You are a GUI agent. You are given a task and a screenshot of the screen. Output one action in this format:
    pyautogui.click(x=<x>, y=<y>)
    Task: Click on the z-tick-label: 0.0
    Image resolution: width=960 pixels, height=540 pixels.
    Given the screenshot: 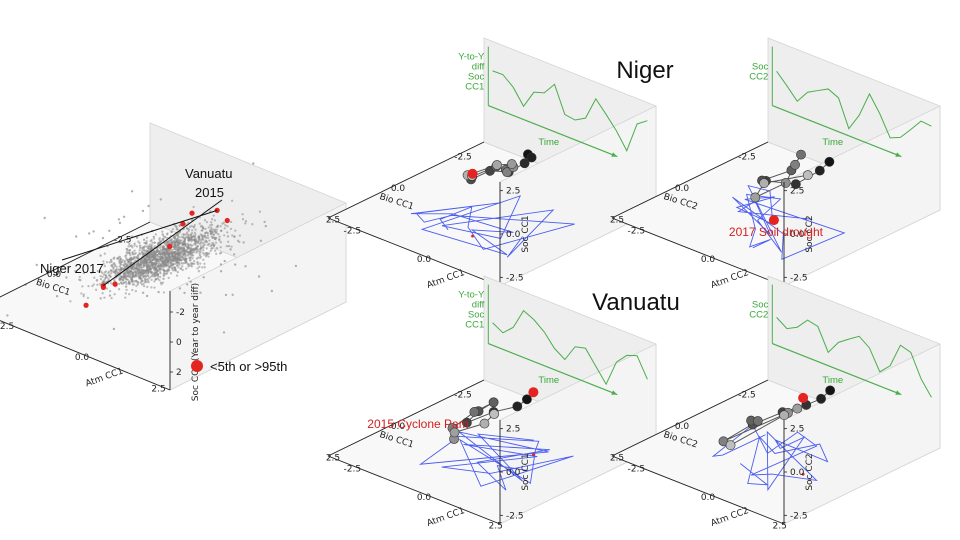 What is the action you would take?
    pyautogui.click(x=797, y=473)
    